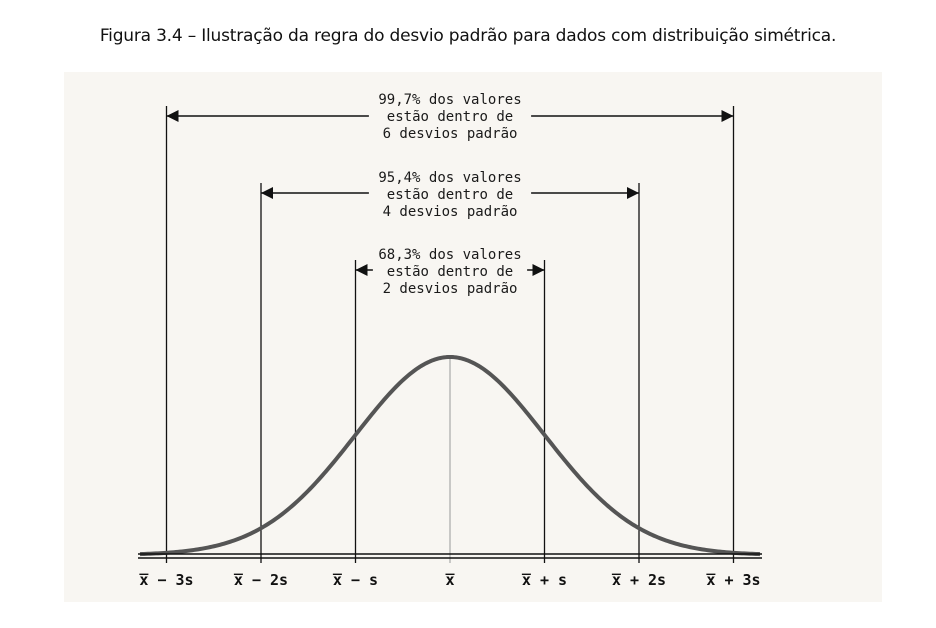  What do you see at coordinates (450, 289) in the screenshot?
I see `interval-label-line: 2 desvios padrão` at bounding box center [450, 289].